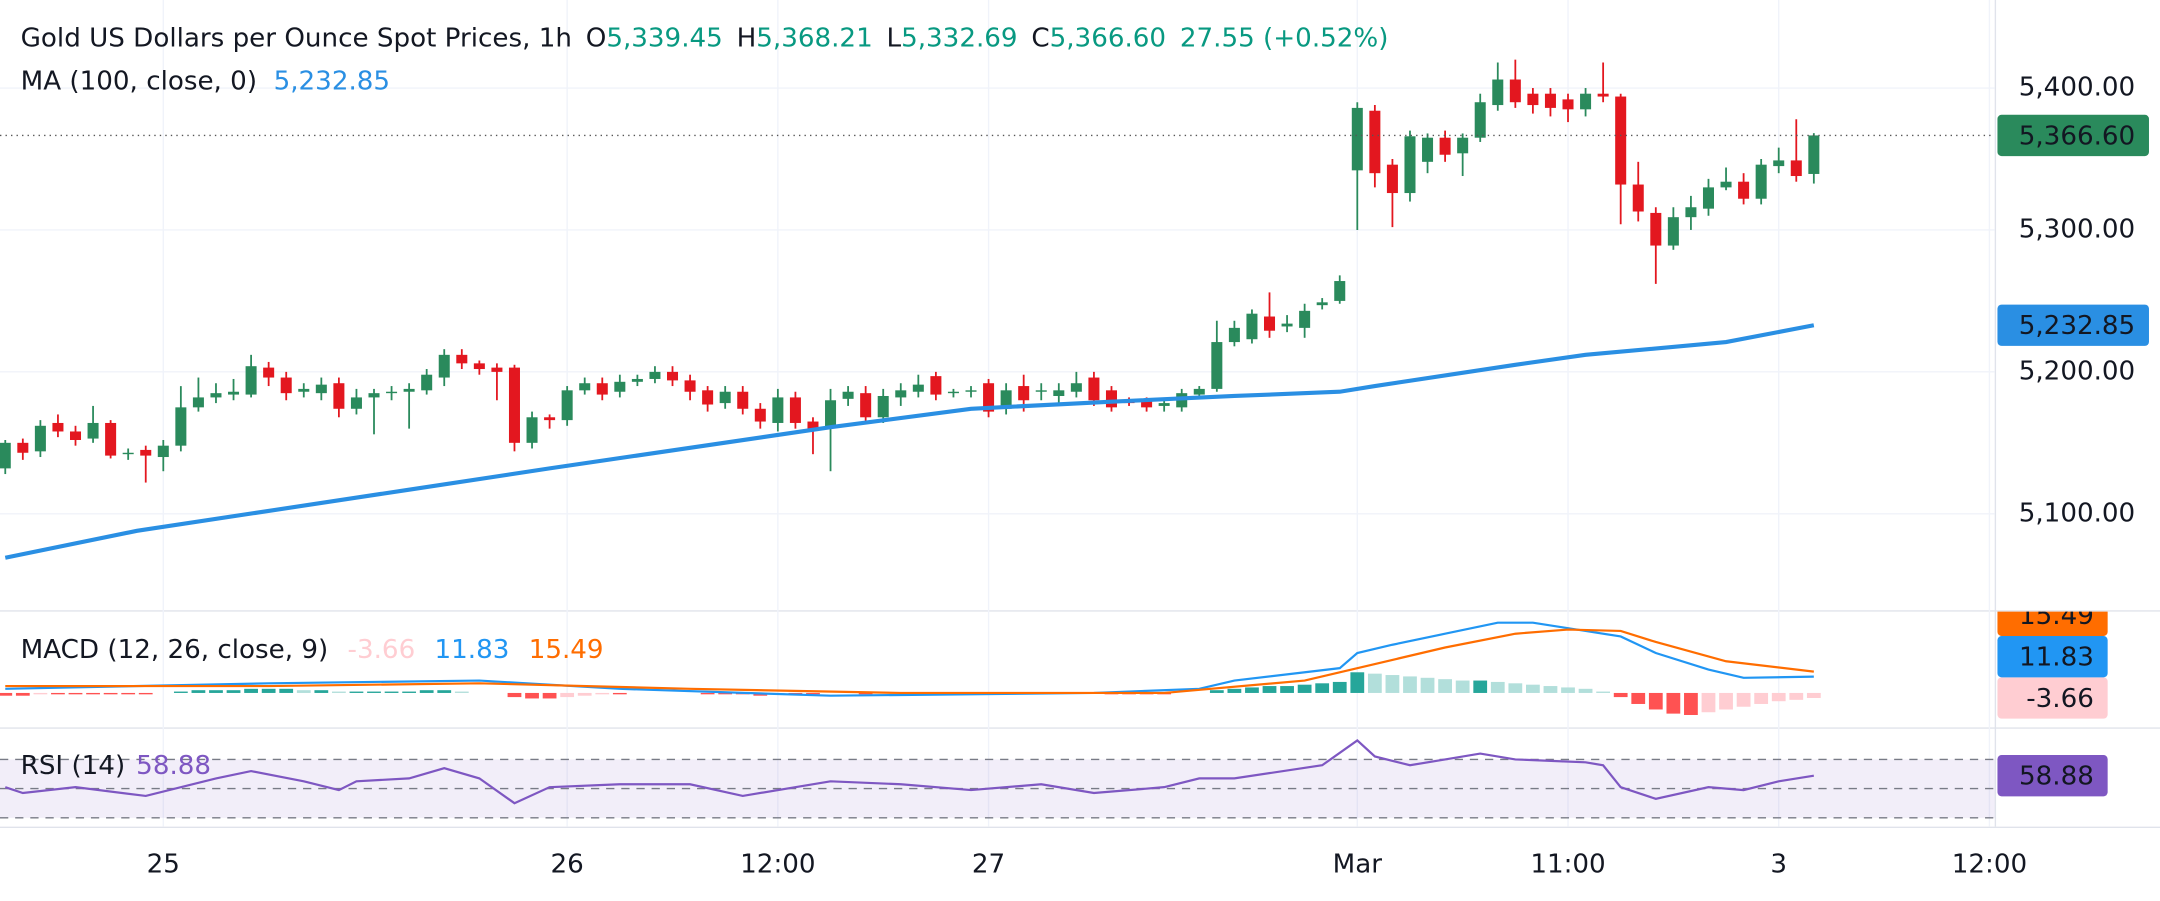  Describe the element at coordinates (2077, 136) in the screenshot. I see `last-price-label: 5,366.60` at that location.